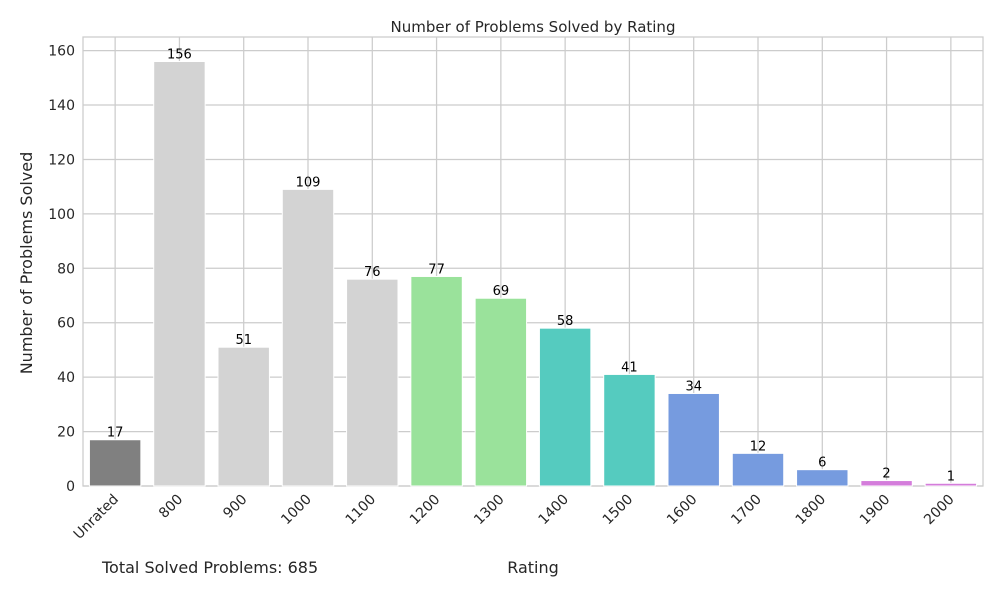 This screenshot has width=1000, height=600. I want to click on x-tick-label: 800, so click(171, 507).